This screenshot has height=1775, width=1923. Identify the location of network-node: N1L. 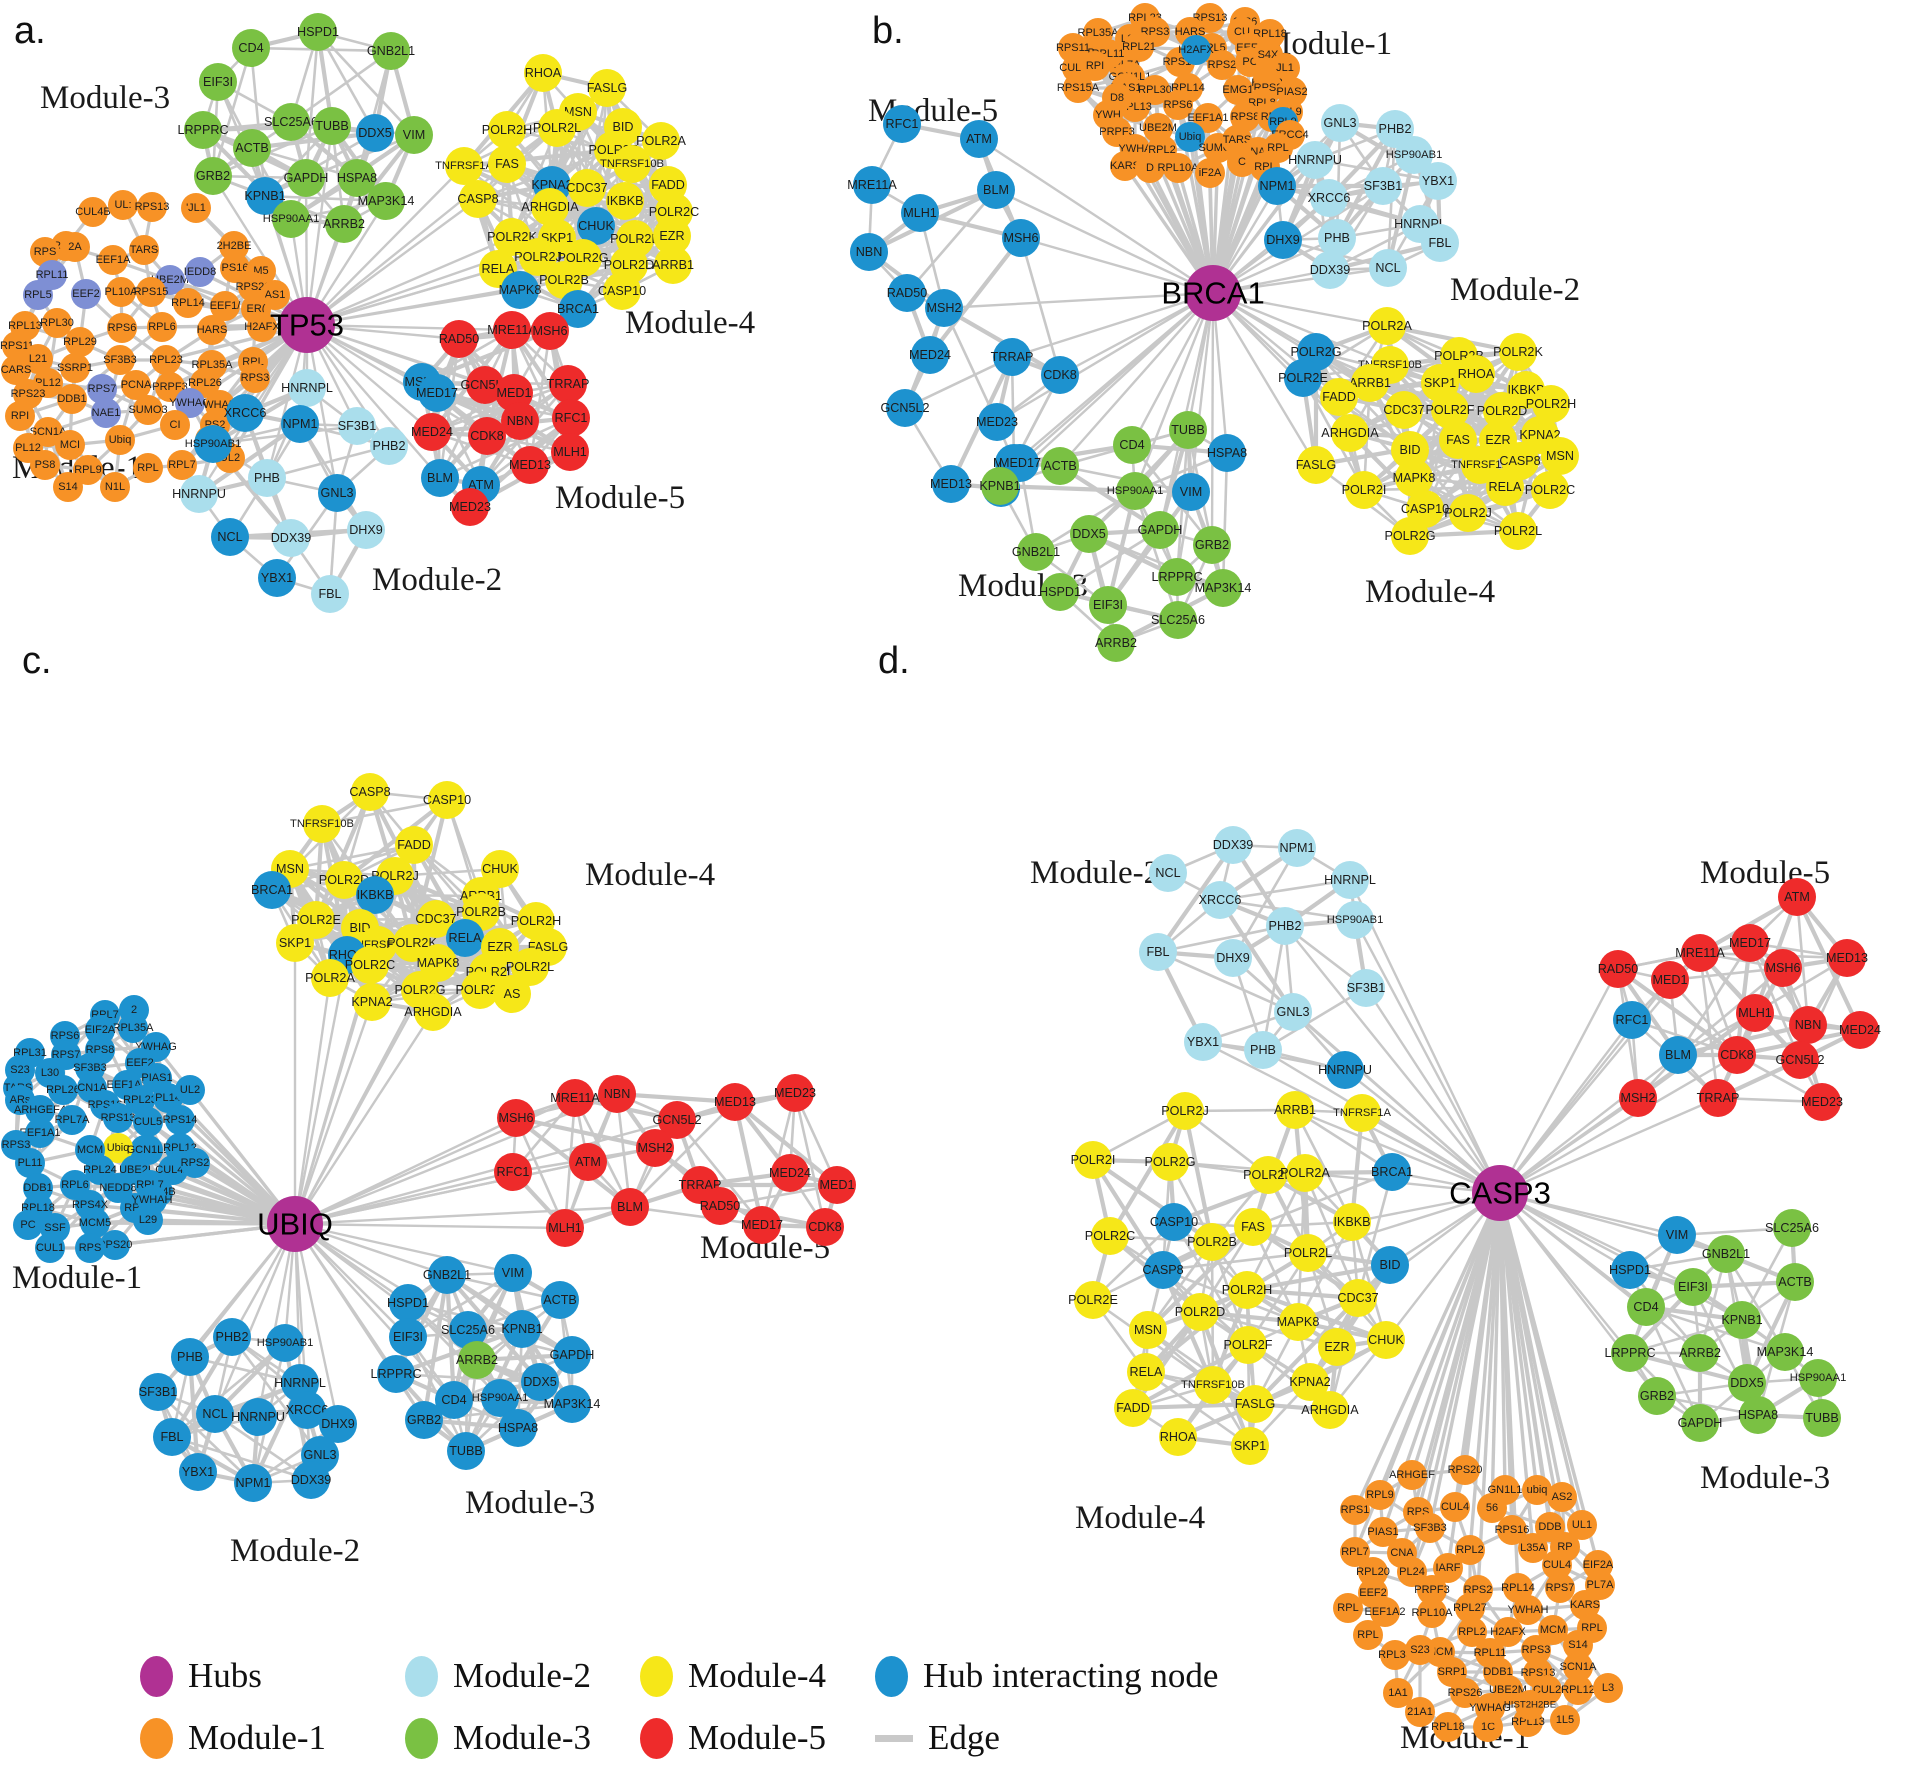
(115, 487).